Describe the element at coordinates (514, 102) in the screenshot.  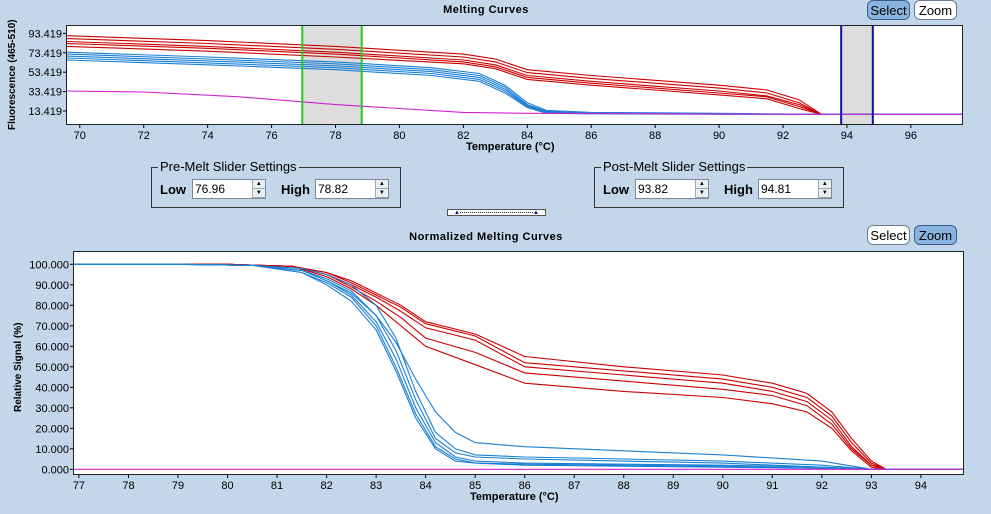
I see `melting-series-magenta` at that location.